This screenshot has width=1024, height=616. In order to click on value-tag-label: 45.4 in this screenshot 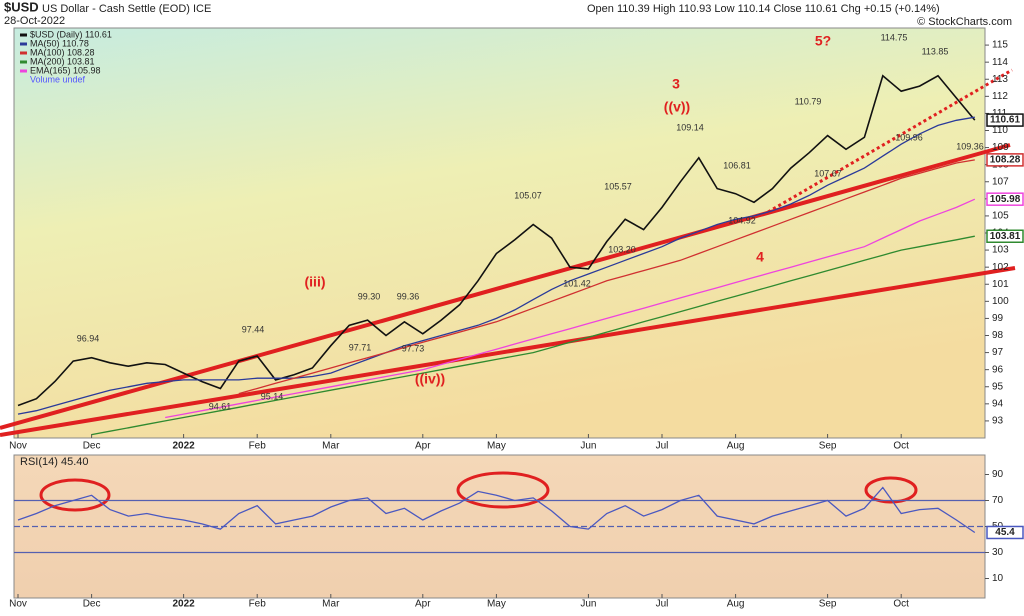, I will do `click(1005, 532)`.